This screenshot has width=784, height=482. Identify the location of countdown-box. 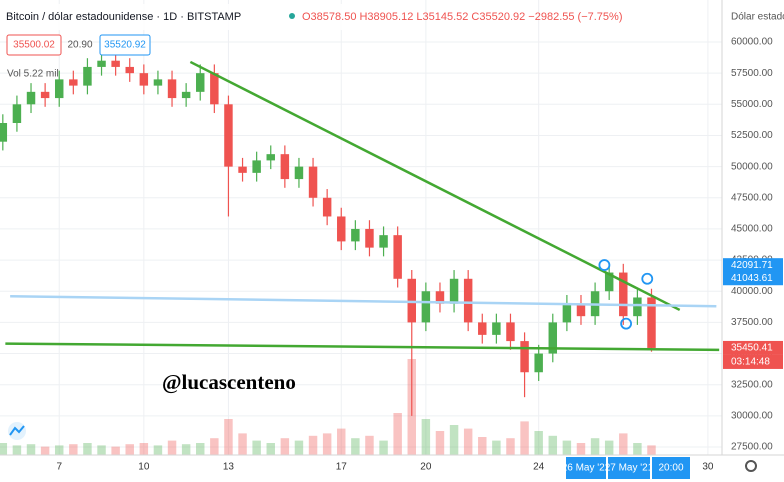
(753, 361).